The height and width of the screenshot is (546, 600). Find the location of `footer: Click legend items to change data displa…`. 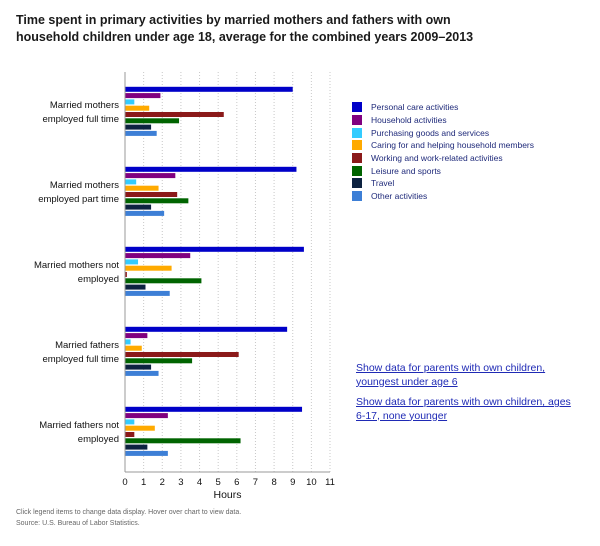

footer: Click legend items to change data displa… is located at coordinates (128, 518).